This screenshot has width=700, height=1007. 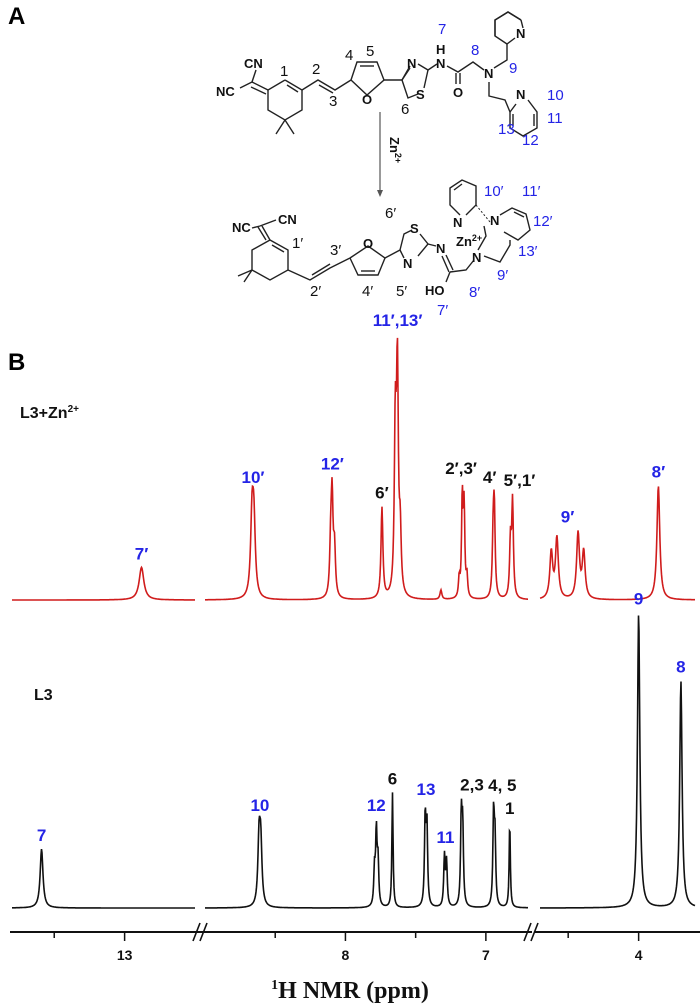 I want to click on peak-label: 9, so click(x=638, y=599).